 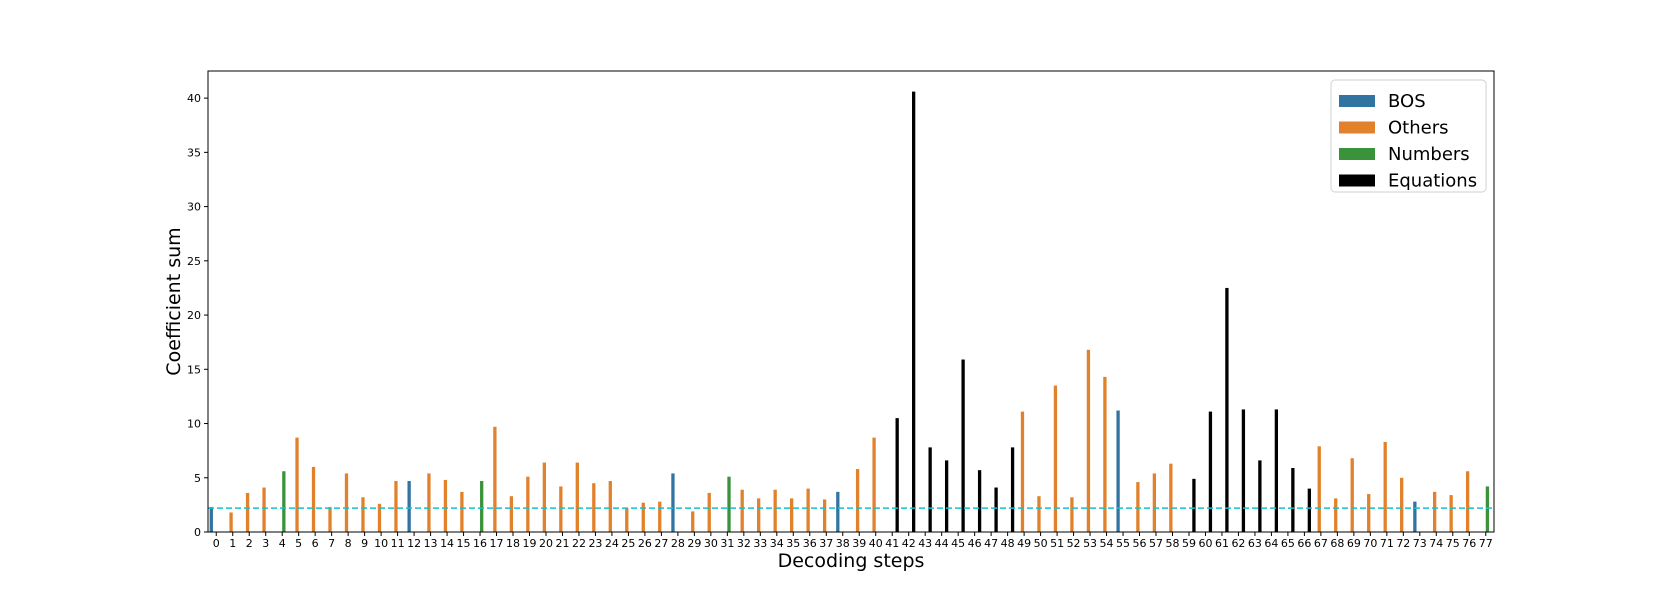 What do you see at coordinates (480, 543) in the screenshot?
I see `x-tick-label: 16` at bounding box center [480, 543].